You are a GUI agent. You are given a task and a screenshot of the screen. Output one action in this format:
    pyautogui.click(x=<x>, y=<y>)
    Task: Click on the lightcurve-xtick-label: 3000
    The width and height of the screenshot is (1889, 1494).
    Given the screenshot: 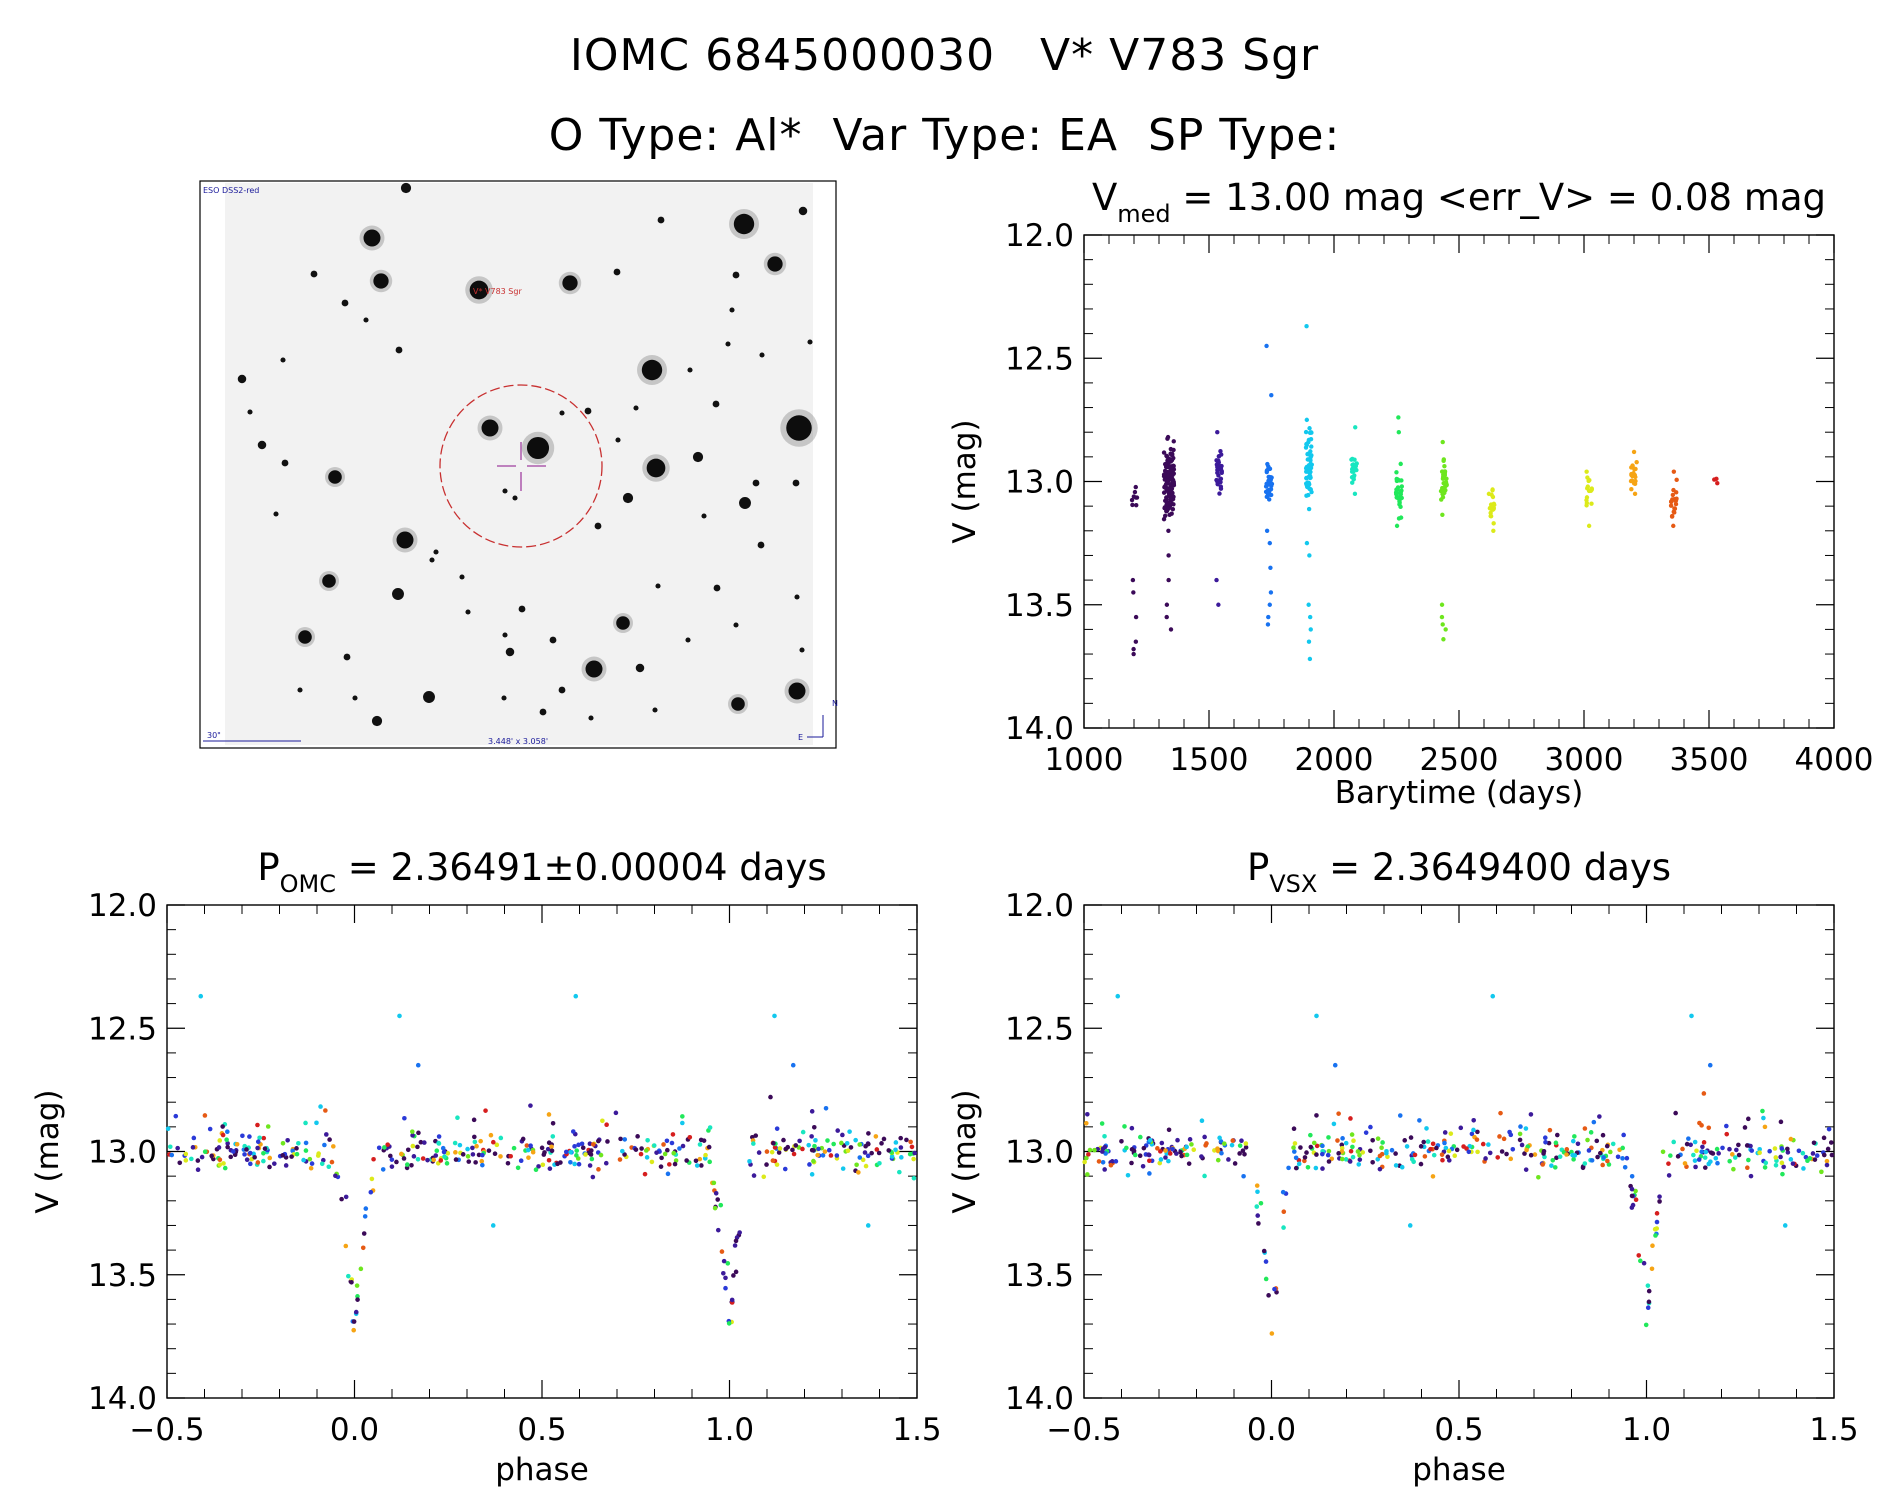 What is the action you would take?
    pyautogui.click(x=1584, y=760)
    